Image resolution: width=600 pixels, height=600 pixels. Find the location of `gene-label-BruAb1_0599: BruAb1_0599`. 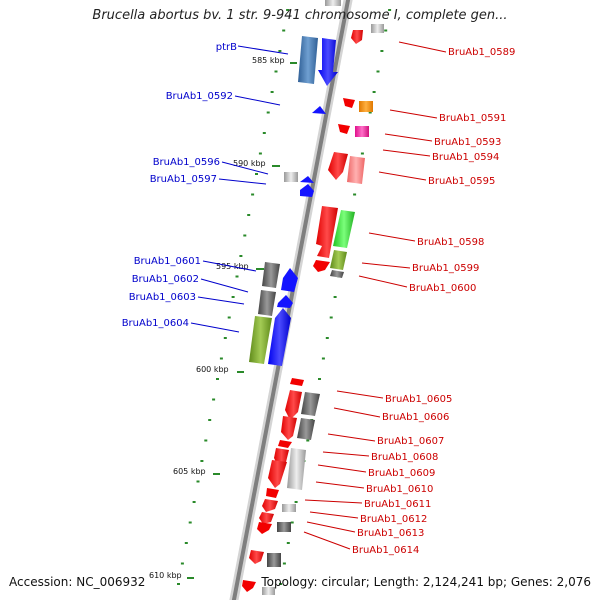

gene-label-BruAb1_0599: BruAb1_0599 is located at coordinates (445, 268).